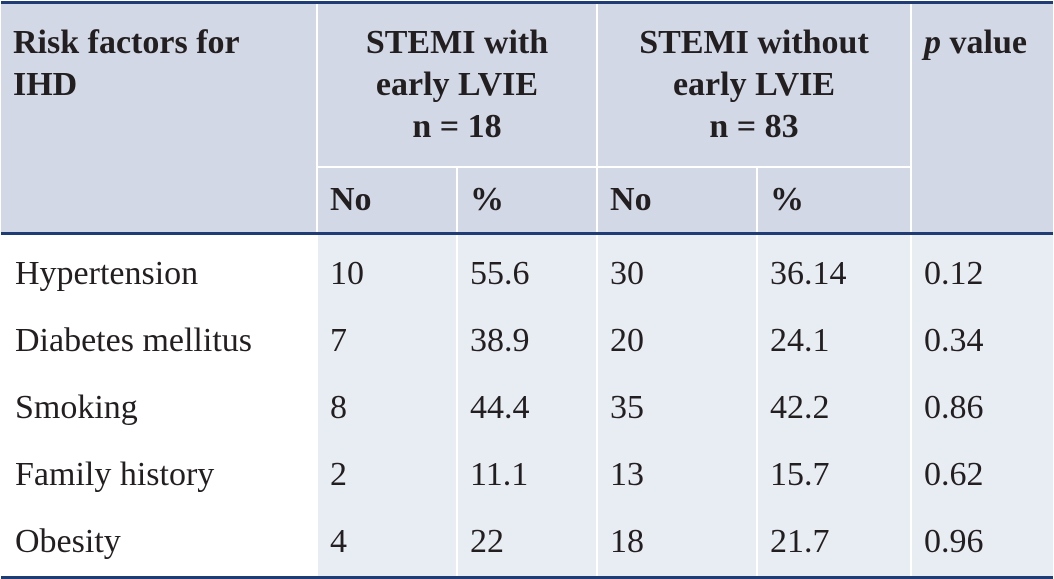 Image resolution: width=1054 pixels, height=579 pixels. What do you see at coordinates (677, 408) in the screenshot?
I see `cell-without-no: 35` at bounding box center [677, 408].